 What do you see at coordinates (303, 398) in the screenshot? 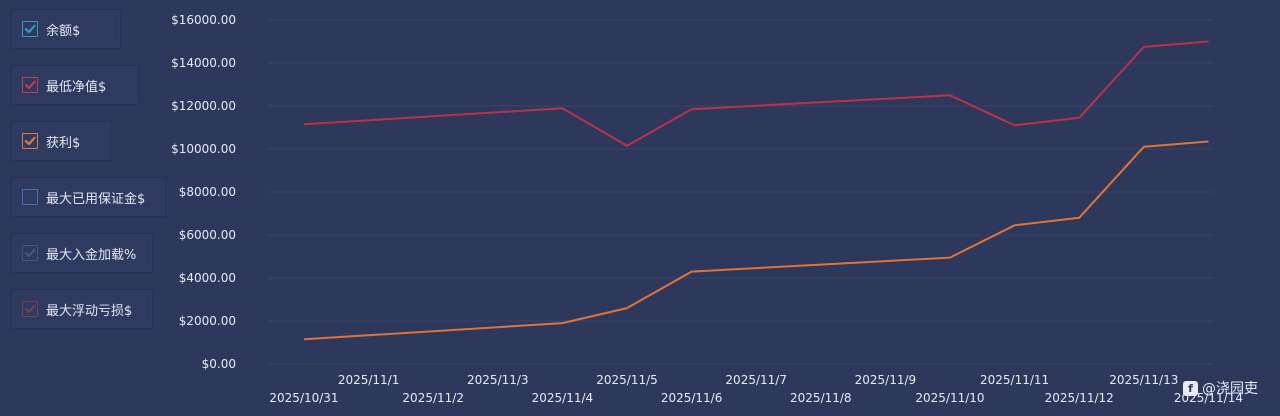
I see `x-tick-label: 2025/10/31` at bounding box center [303, 398].